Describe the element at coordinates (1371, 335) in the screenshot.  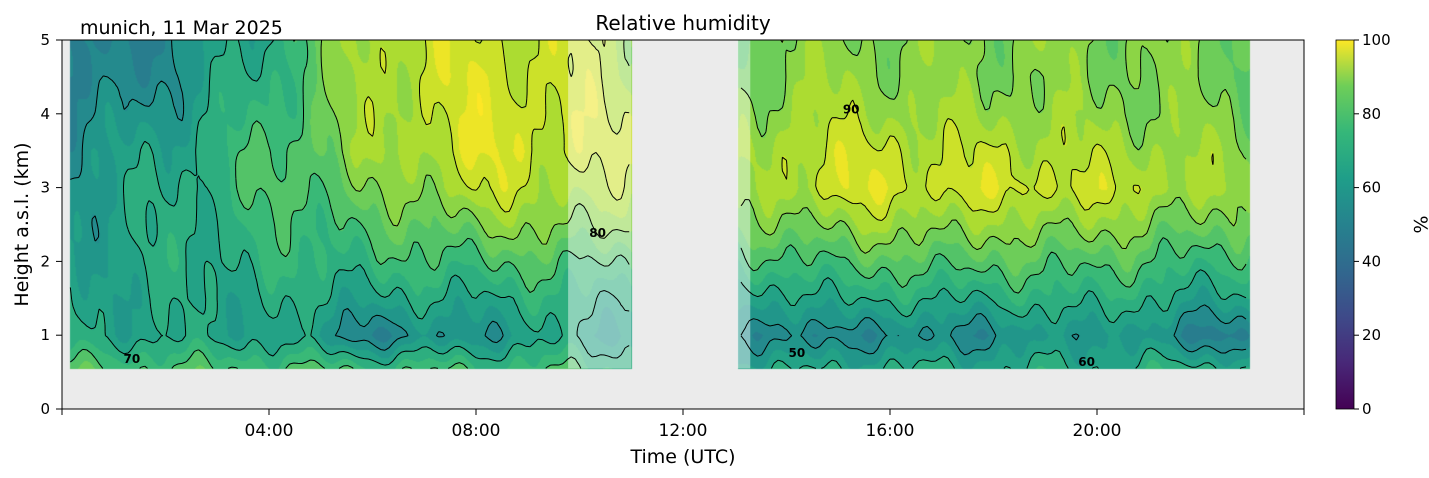
I see `colorbar-tick-label-1: 20` at that location.